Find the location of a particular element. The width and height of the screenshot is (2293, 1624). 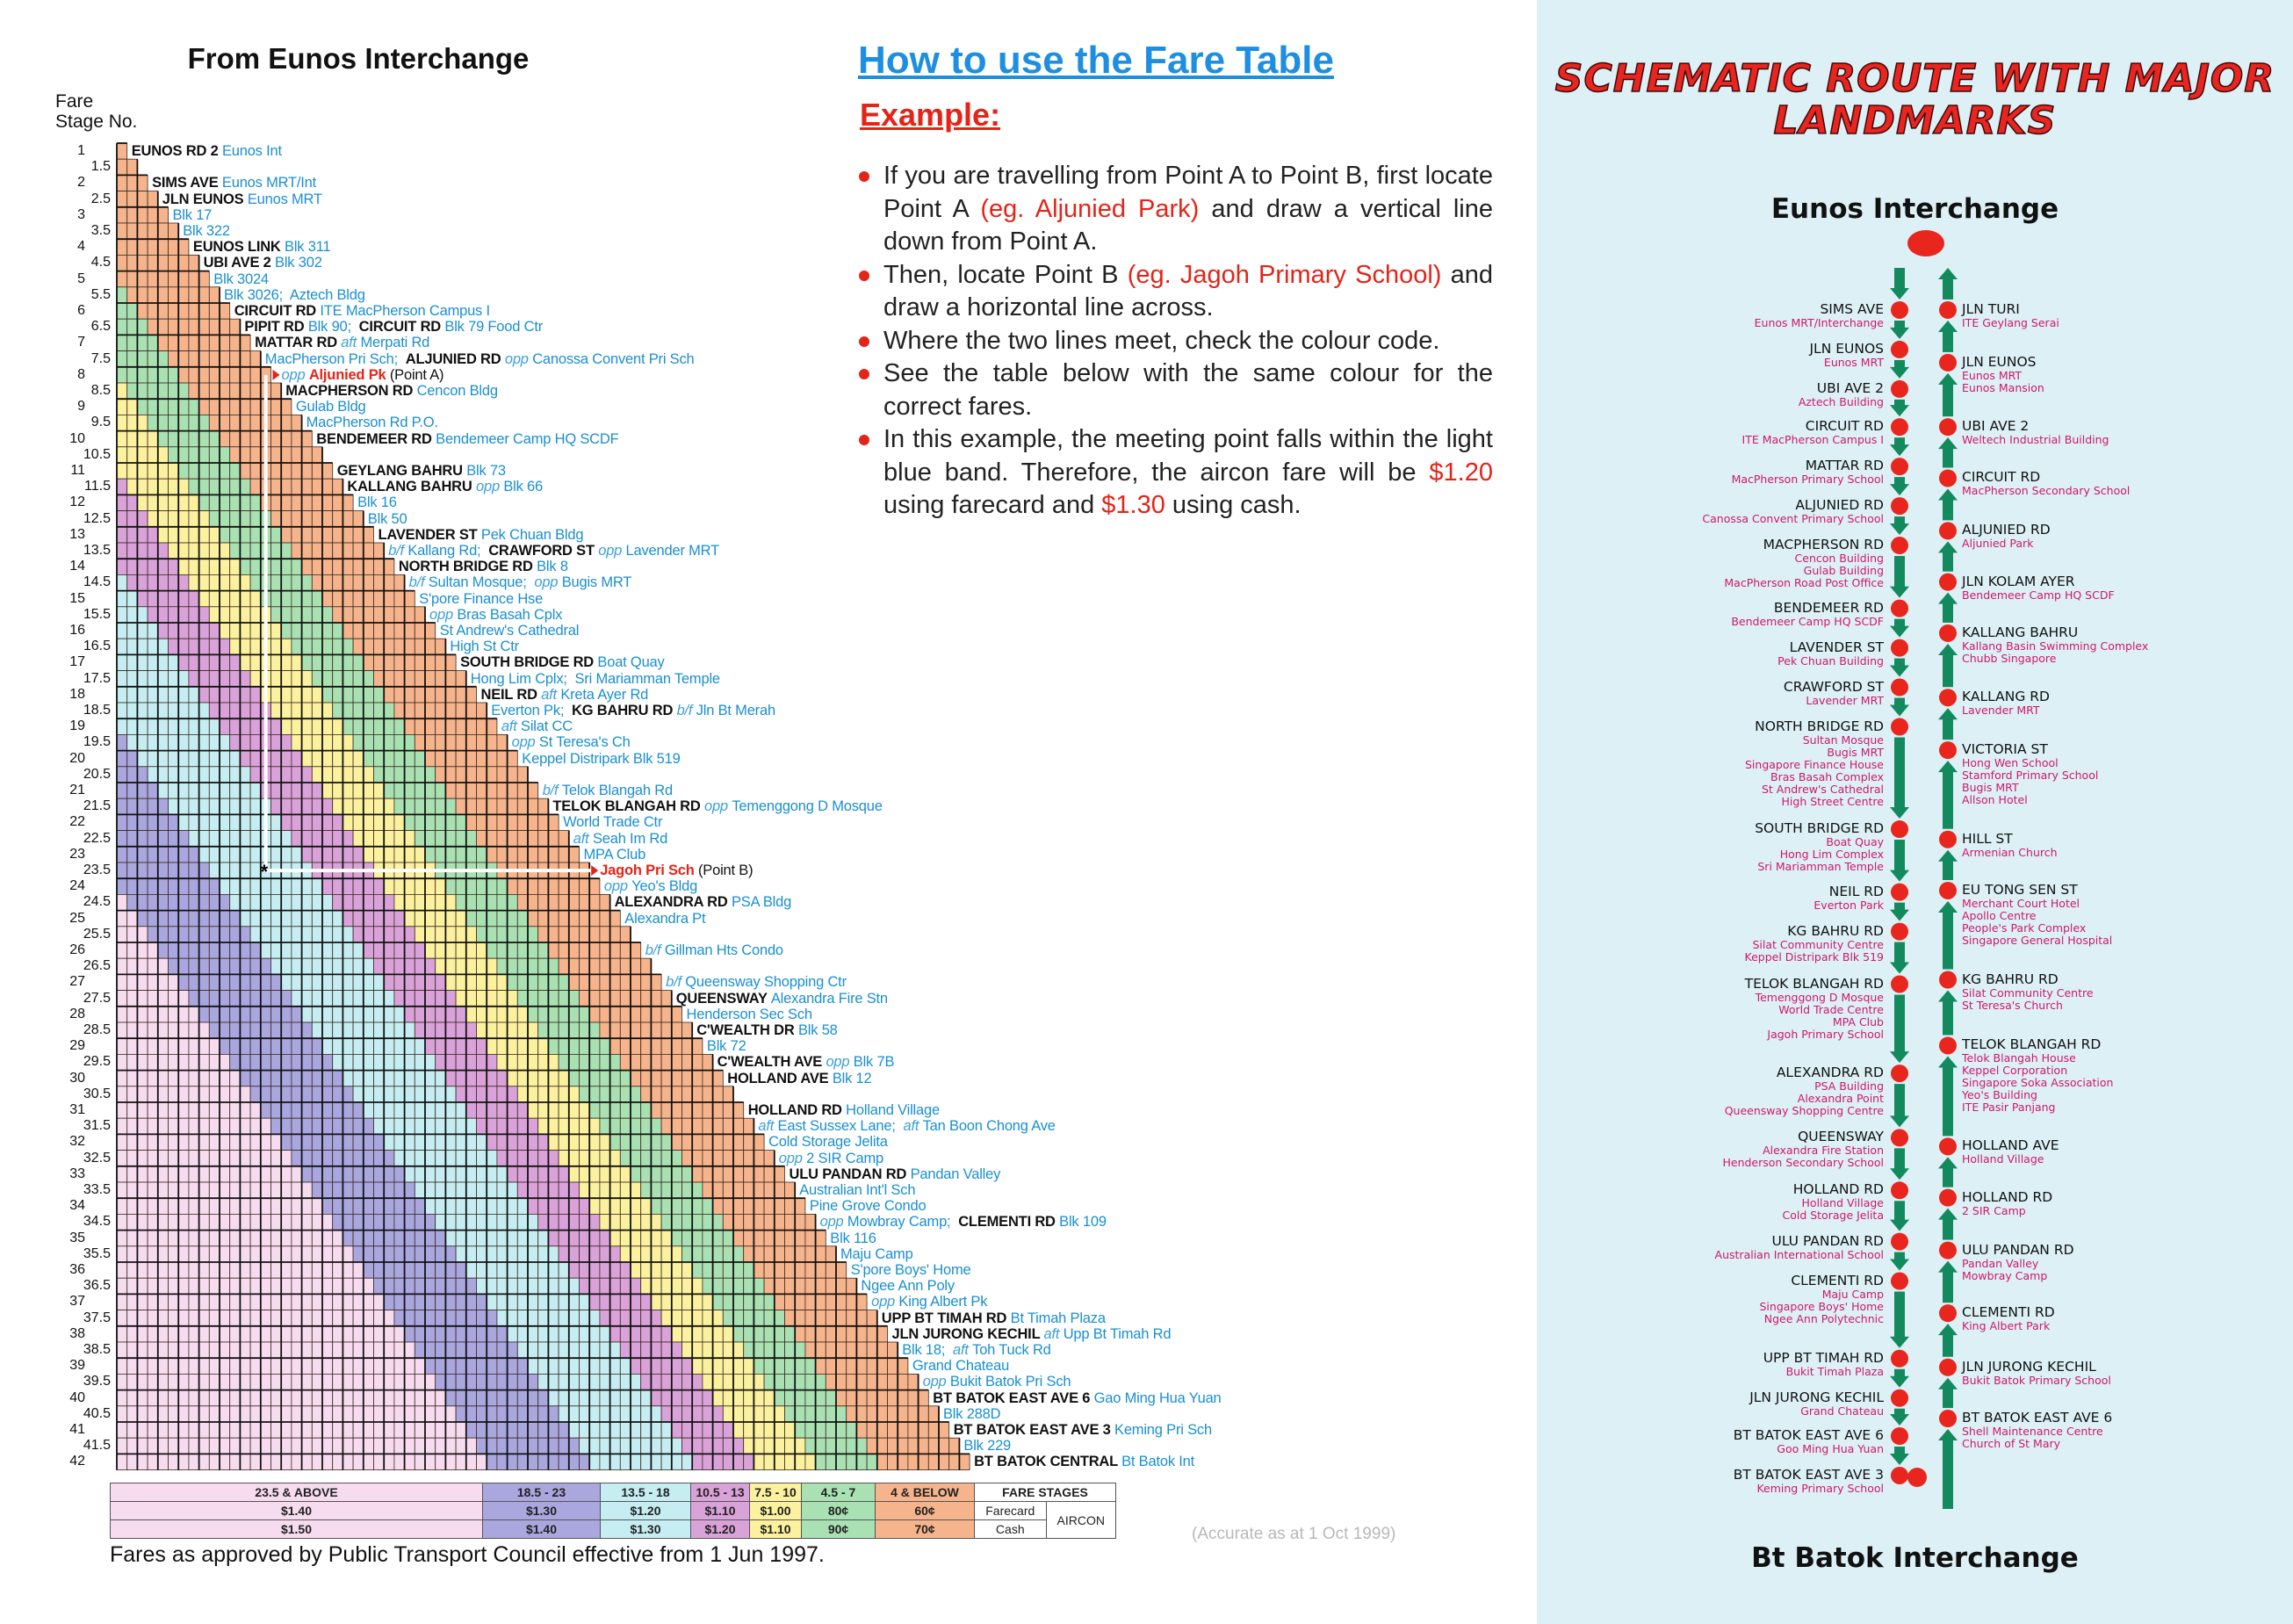

stage-number: 11.5 is located at coordinates (98, 486).